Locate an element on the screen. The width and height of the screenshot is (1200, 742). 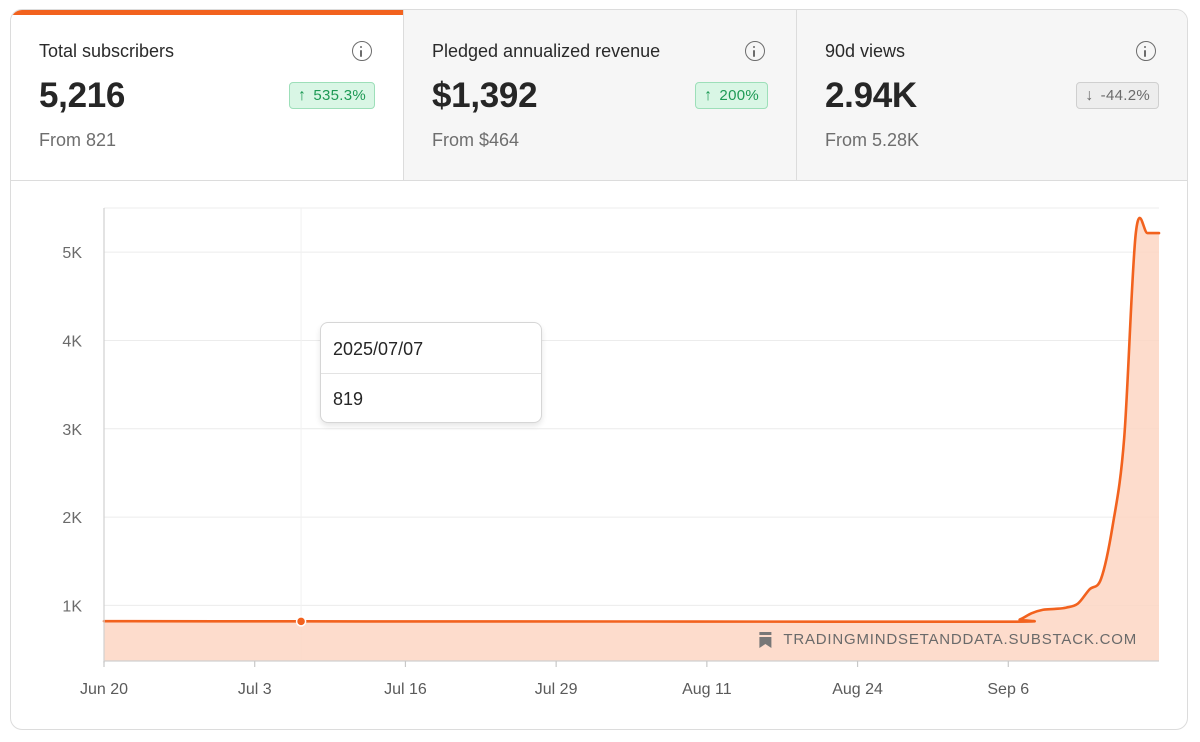
x-tick-label: Sep 6 is located at coordinates (1008, 689).